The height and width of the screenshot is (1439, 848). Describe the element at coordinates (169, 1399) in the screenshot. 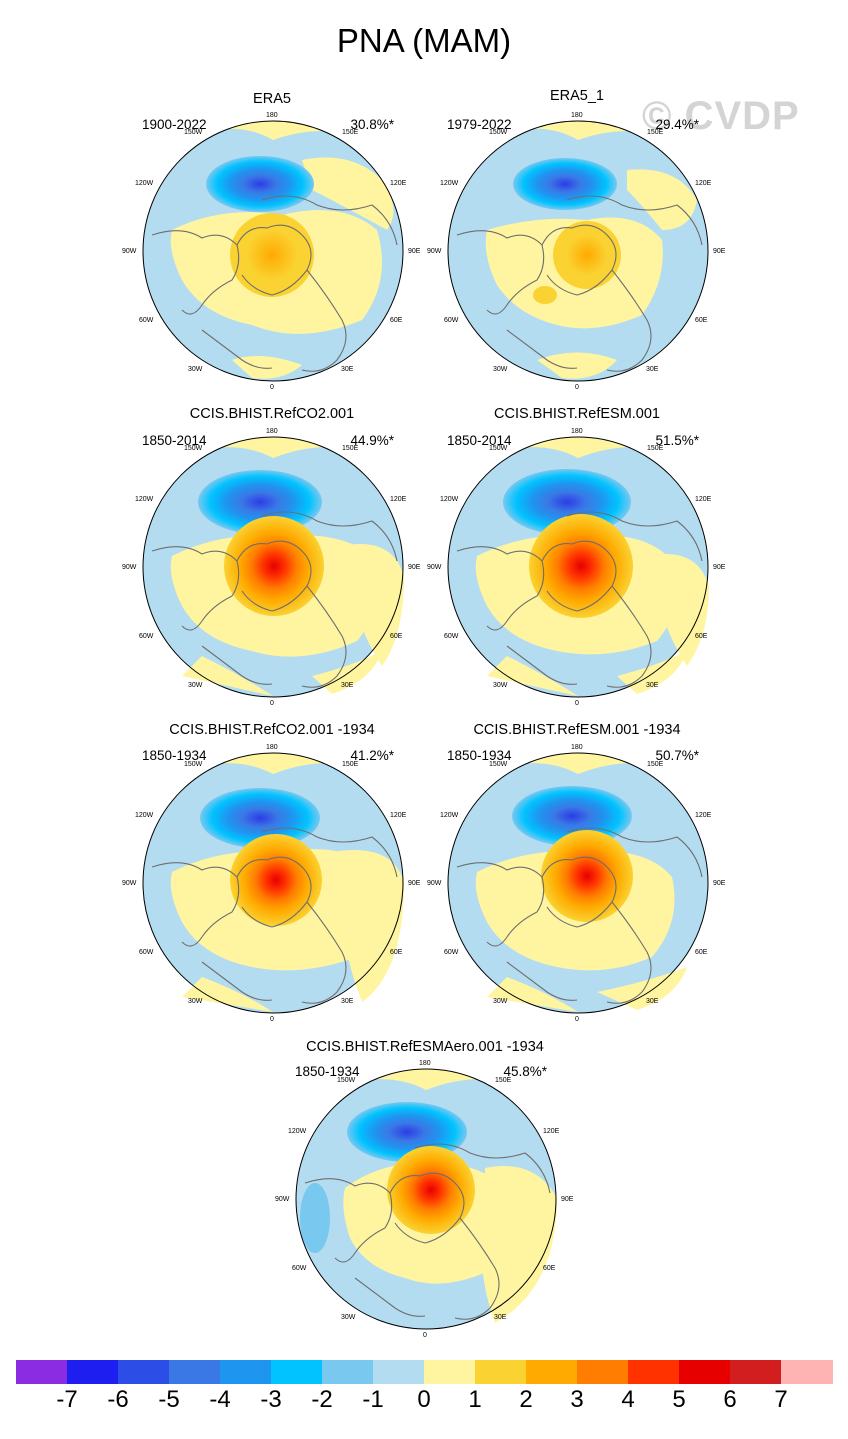

I see `colorbar-tick-label: -5` at that location.